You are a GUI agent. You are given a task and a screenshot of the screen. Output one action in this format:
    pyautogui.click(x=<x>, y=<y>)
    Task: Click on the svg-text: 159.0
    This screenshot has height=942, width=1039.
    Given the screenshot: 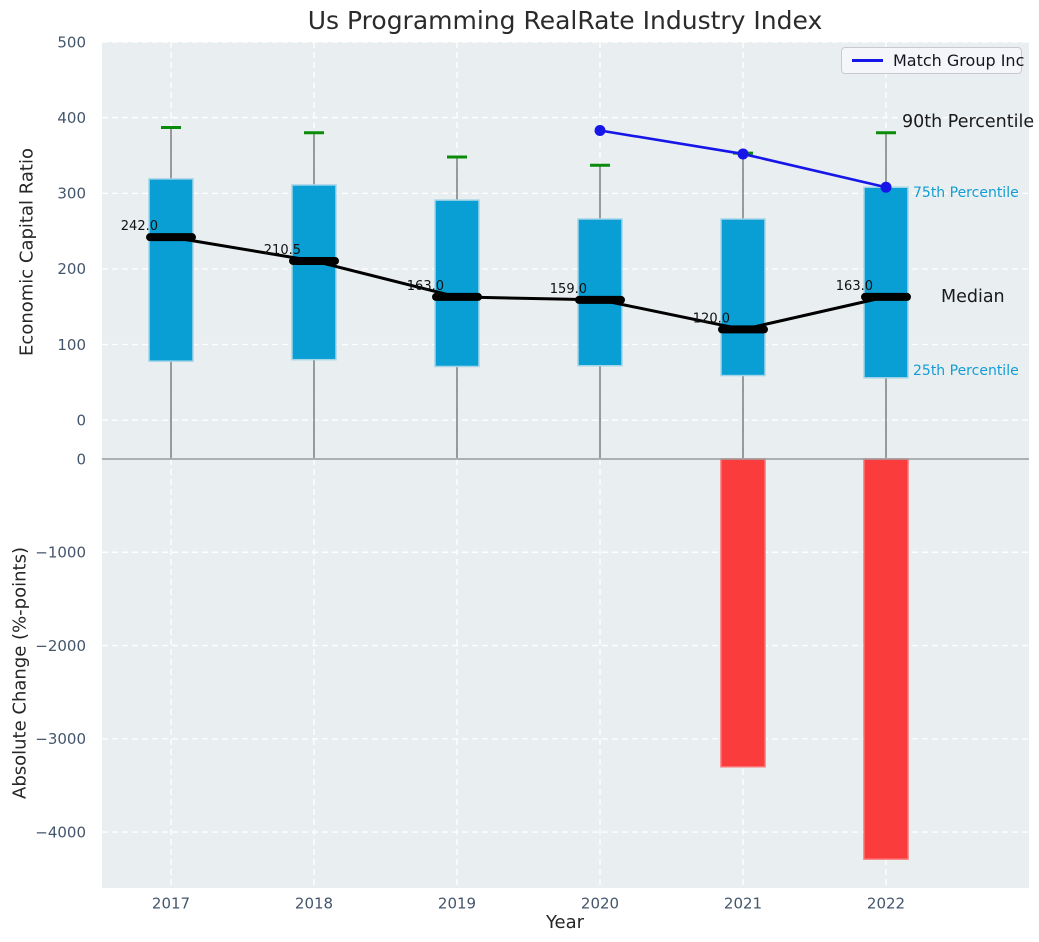 What is the action you would take?
    pyautogui.click(x=568, y=289)
    